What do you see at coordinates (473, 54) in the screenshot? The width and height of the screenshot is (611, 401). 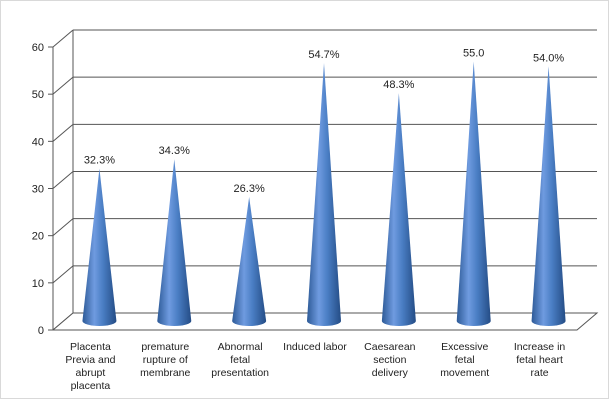 I see `data-label: 55.0` at bounding box center [473, 54].